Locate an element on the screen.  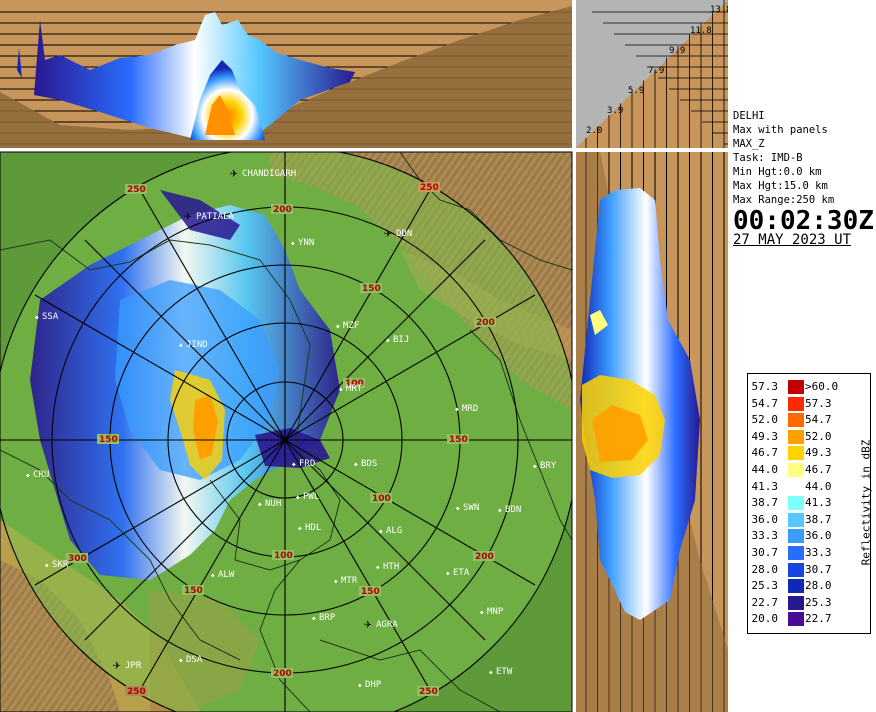
place-brp: ◆ BRP is located at coordinates (324, 618).